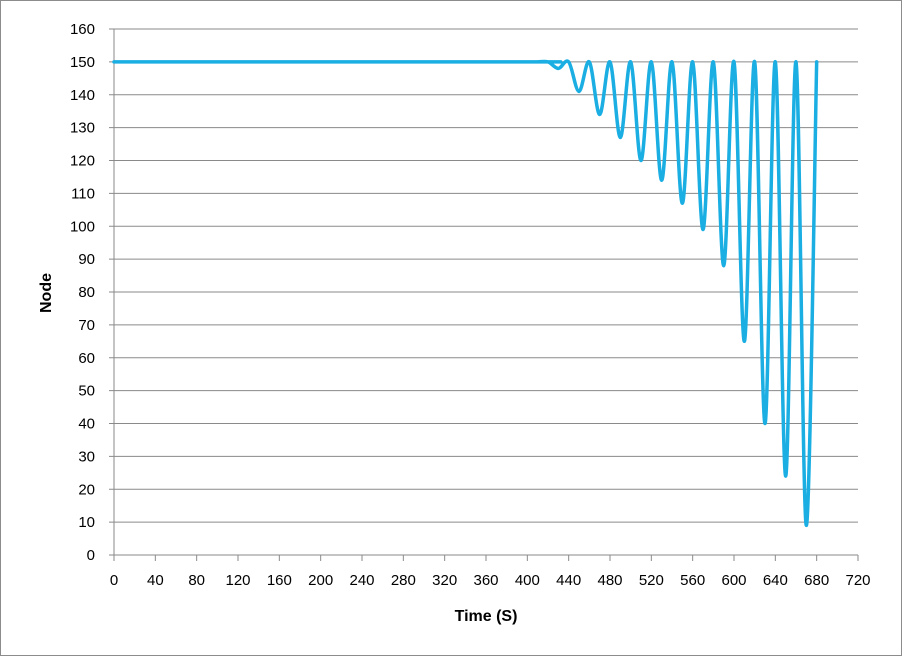 This screenshot has height=656, width=902. Describe the element at coordinates (609, 580) in the screenshot. I see `x-tick-label: 480` at that location.